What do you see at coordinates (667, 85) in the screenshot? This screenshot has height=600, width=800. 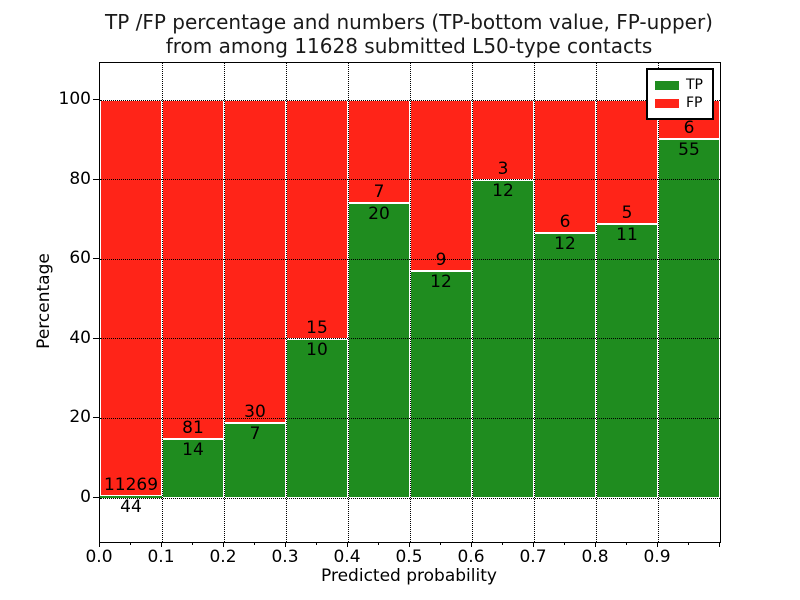 I see `legend-swatch-tp` at bounding box center [667, 85].